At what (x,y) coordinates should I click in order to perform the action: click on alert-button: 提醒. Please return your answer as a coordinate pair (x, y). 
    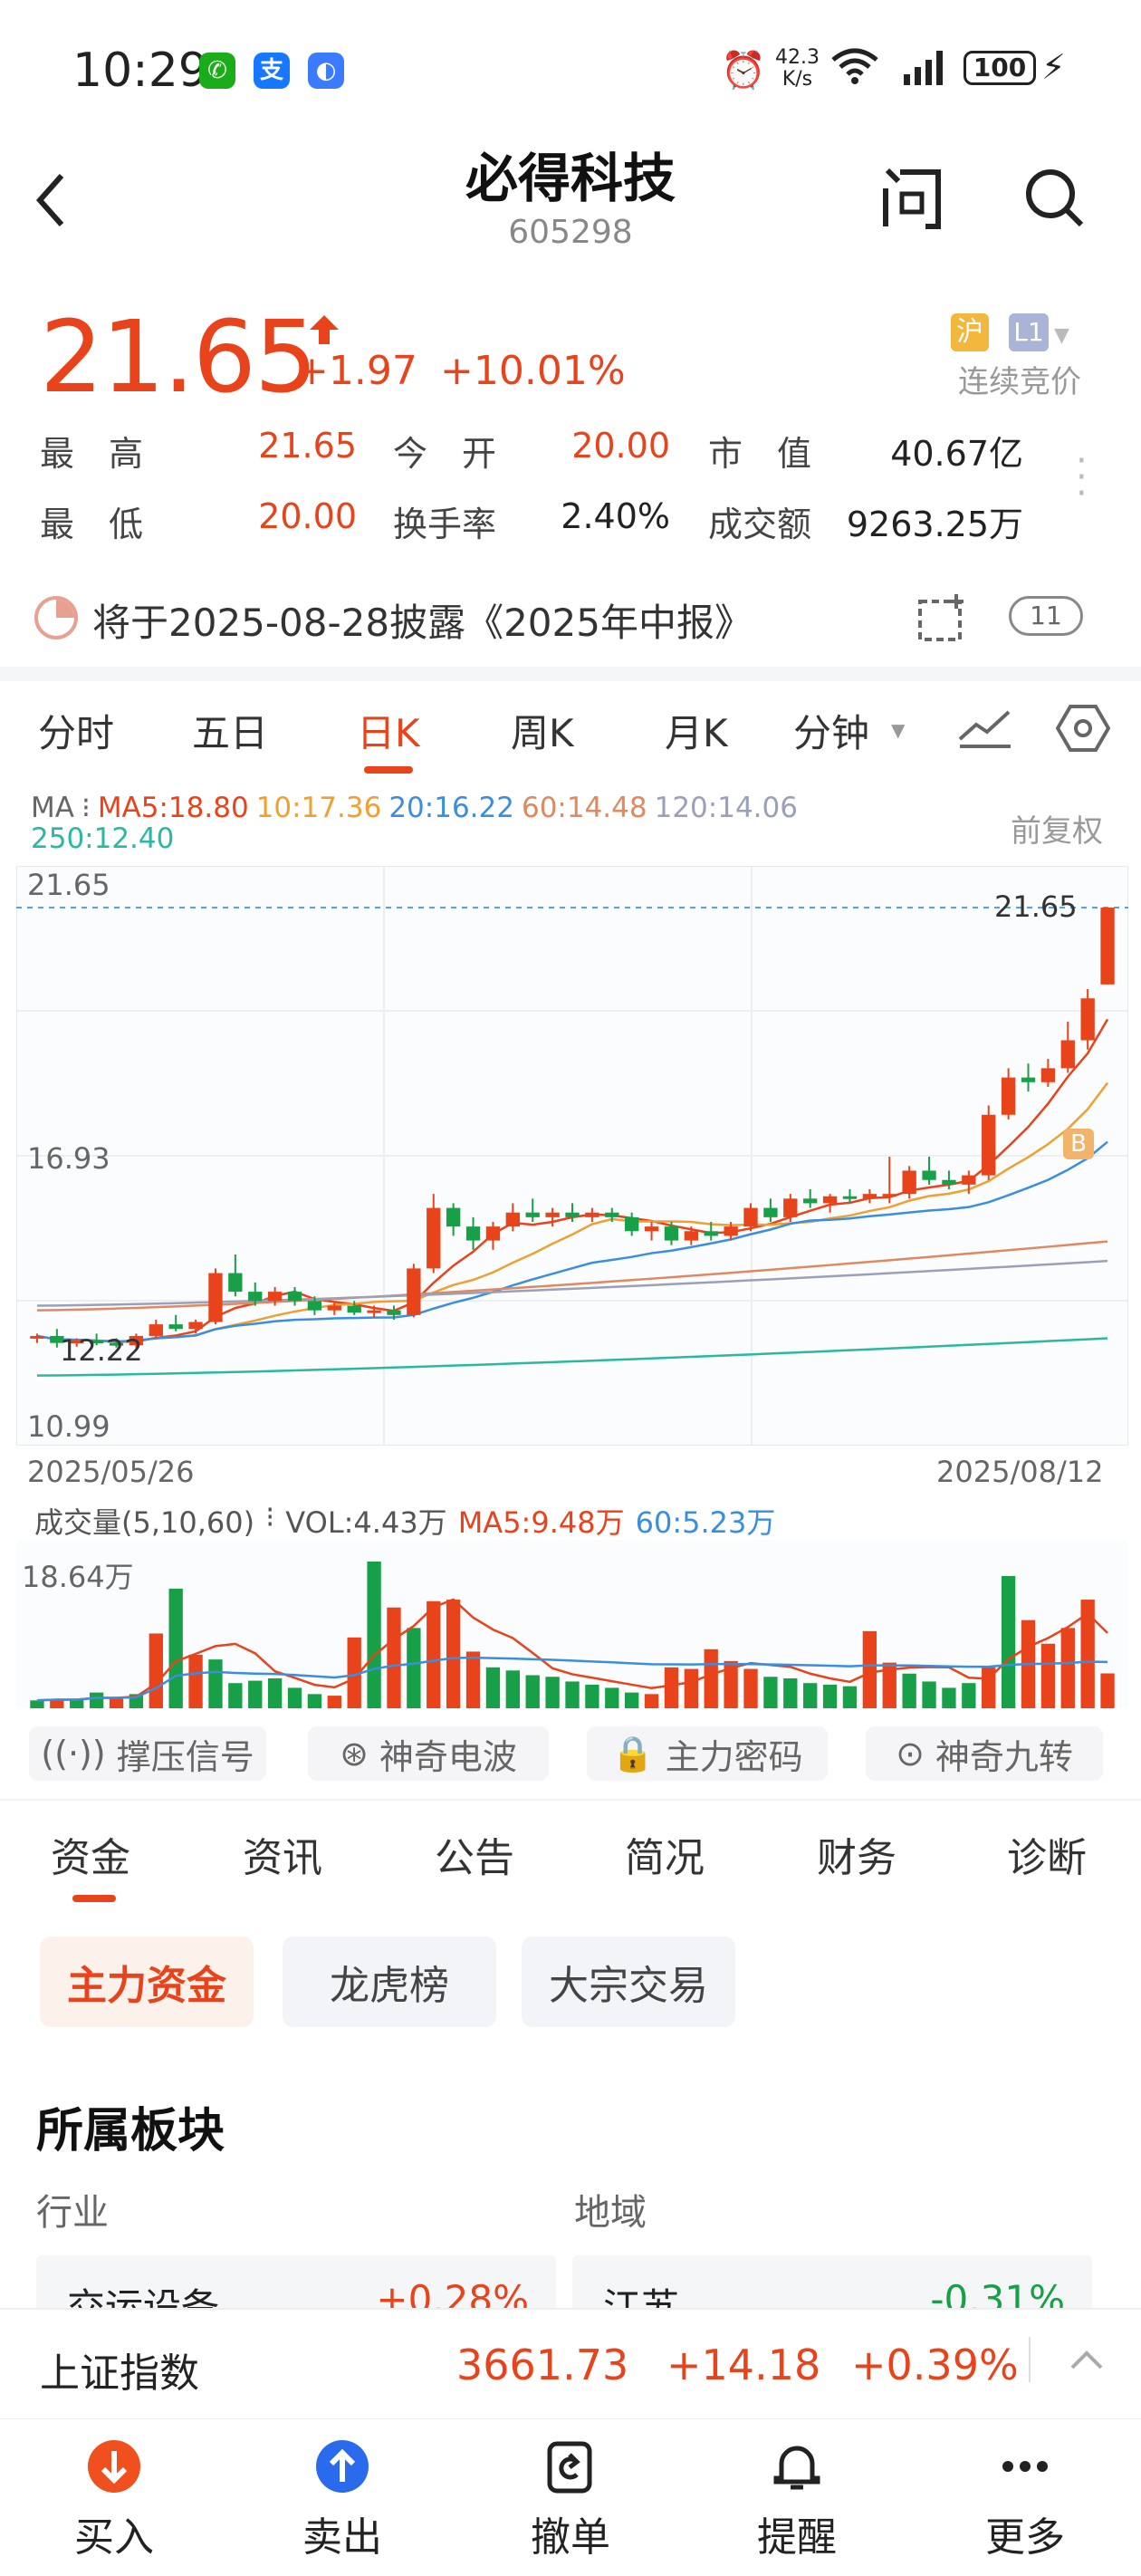
    Looking at the image, I should click on (797, 2499).